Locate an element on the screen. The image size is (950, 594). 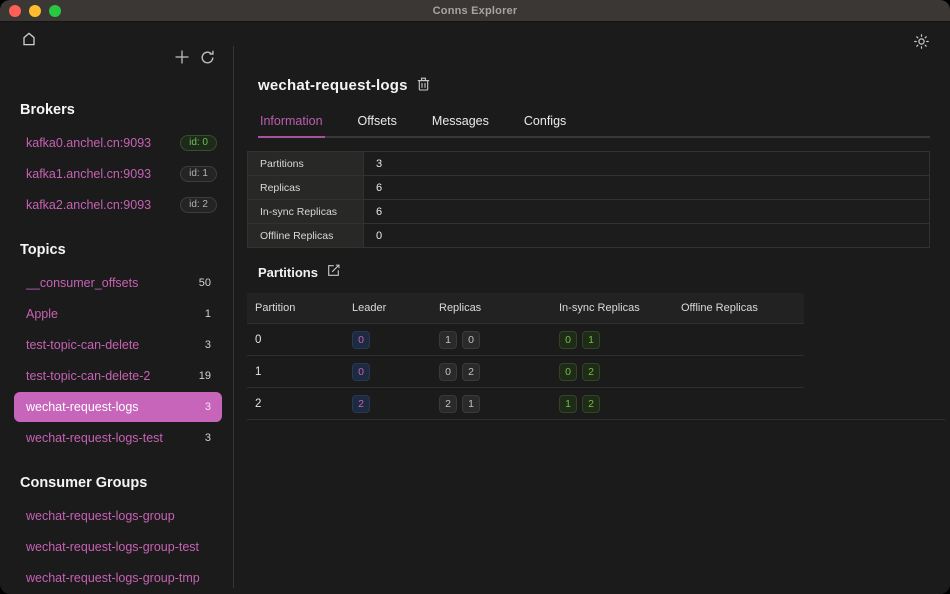
consumer-group-item: wechat-request-logs-group is located at coordinates (118, 516).